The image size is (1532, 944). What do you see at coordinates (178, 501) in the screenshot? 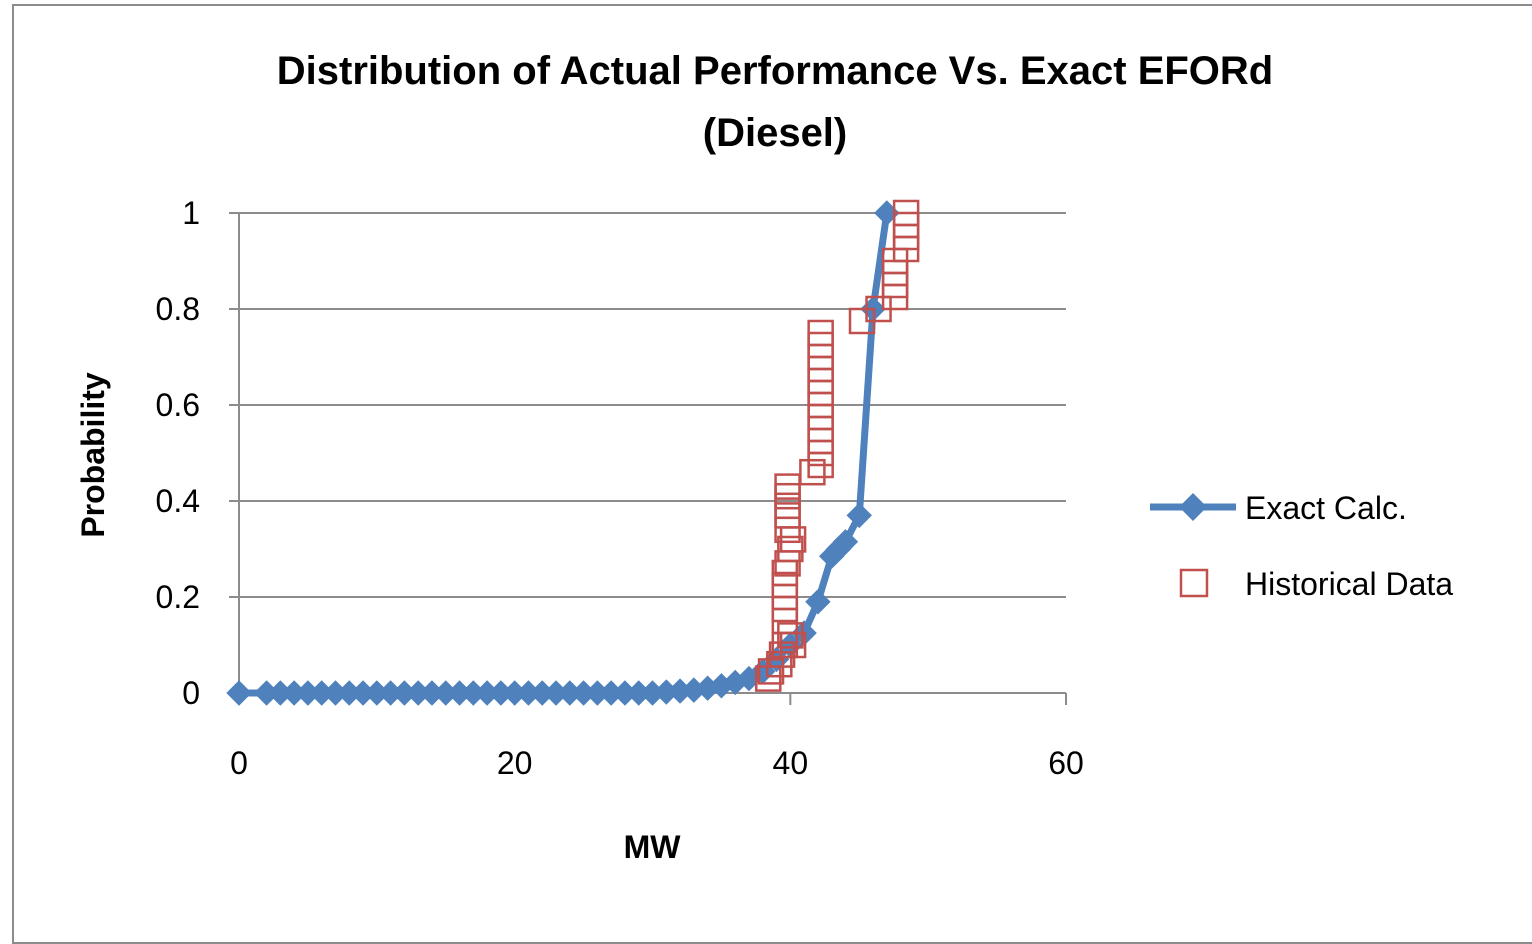
I see `y-tick-label: 0.4` at bounding box center [178, 501].